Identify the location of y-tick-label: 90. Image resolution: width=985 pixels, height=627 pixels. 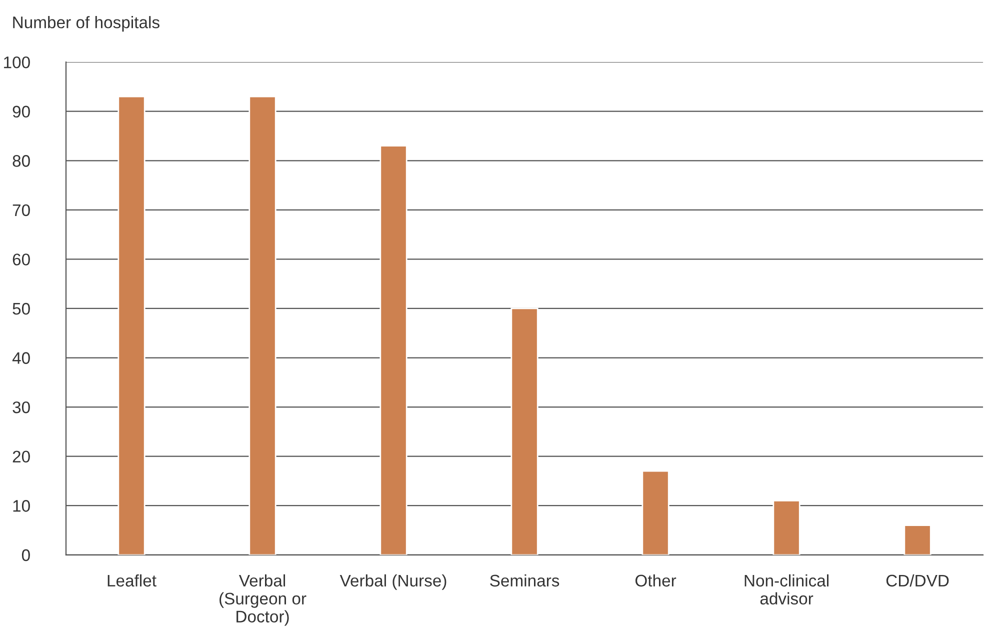
(21, 112).